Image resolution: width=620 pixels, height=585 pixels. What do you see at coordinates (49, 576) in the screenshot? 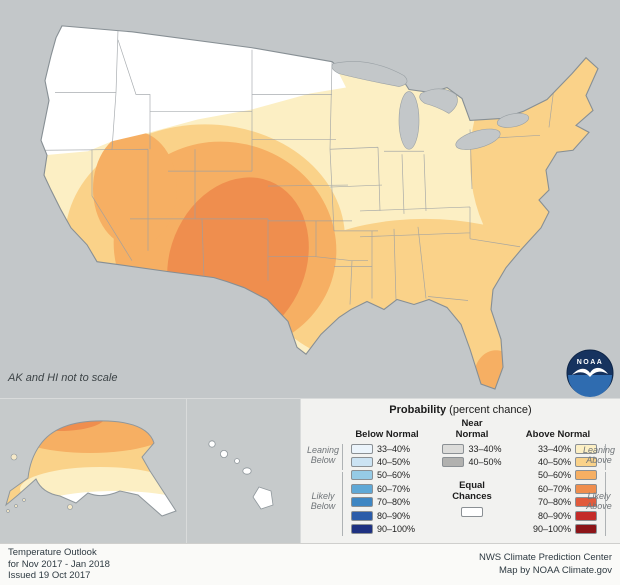
I see `footer-issued: Issued 19 Oct 2017` at bounding box center [49, 576].